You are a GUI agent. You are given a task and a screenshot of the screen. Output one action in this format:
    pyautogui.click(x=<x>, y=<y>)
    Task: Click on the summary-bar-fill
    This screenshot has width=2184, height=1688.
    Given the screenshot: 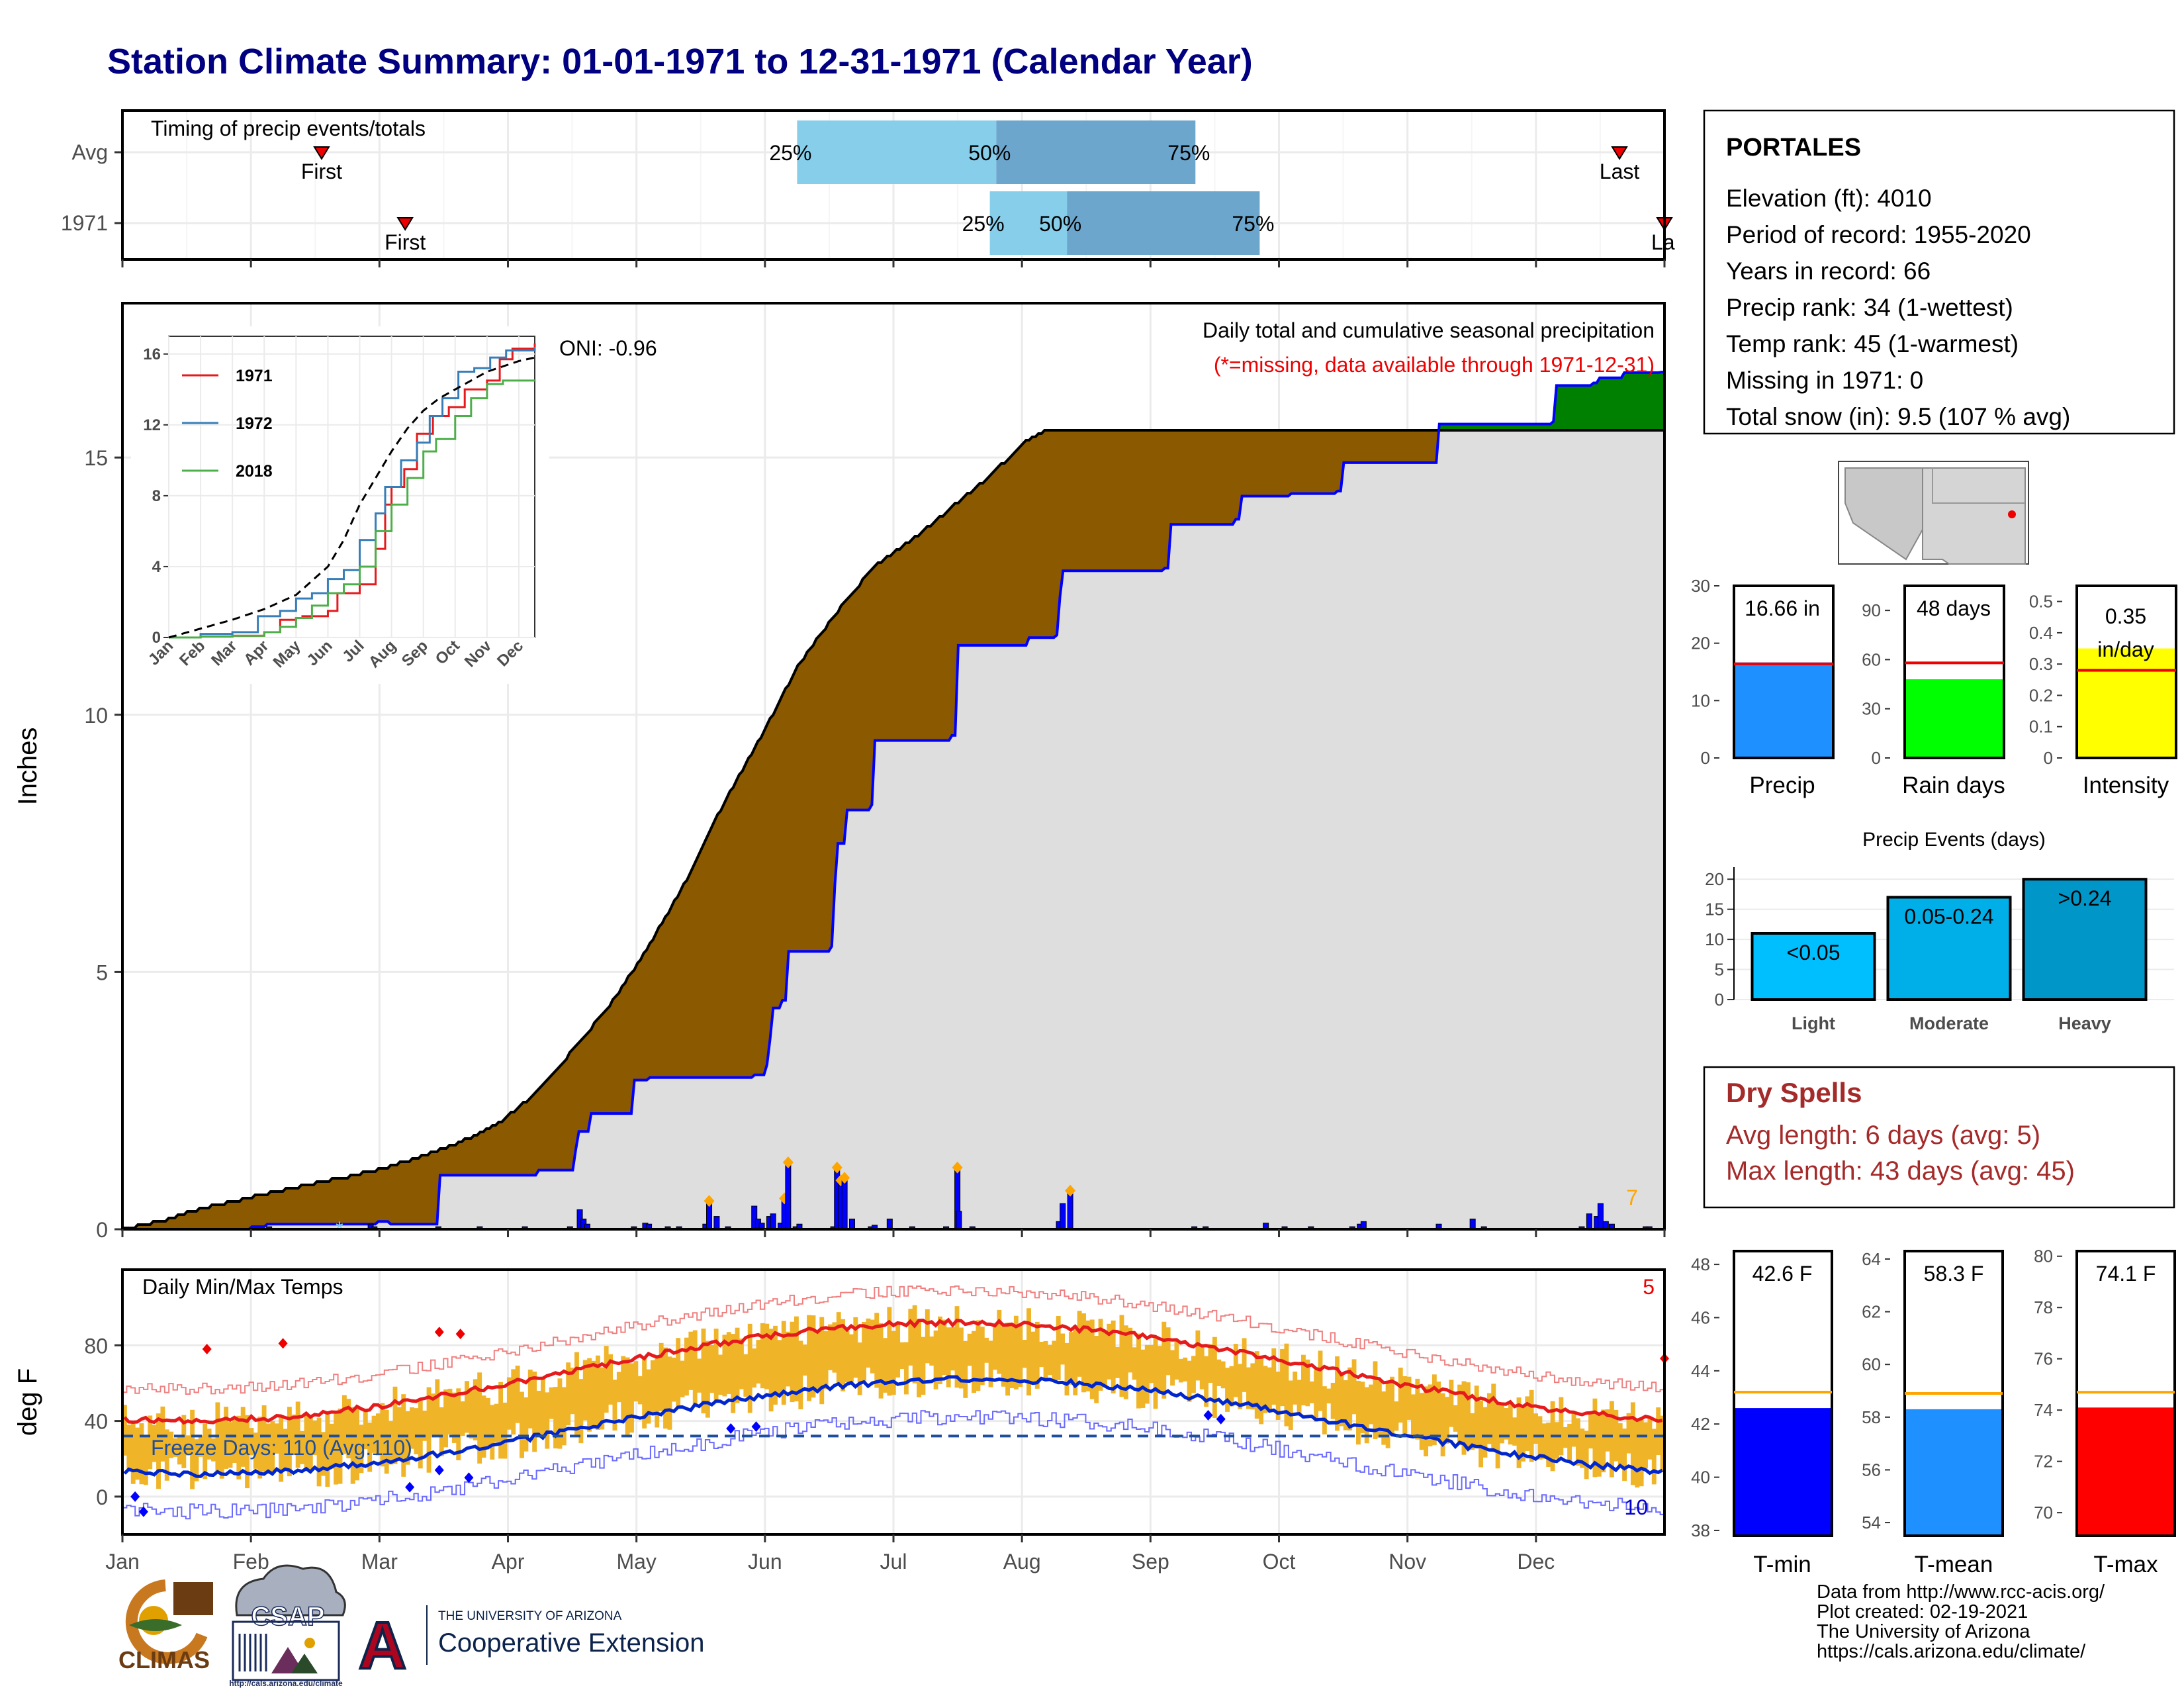 What is the action you would take?
    pyautogui.click(x=1954, y=718)
    